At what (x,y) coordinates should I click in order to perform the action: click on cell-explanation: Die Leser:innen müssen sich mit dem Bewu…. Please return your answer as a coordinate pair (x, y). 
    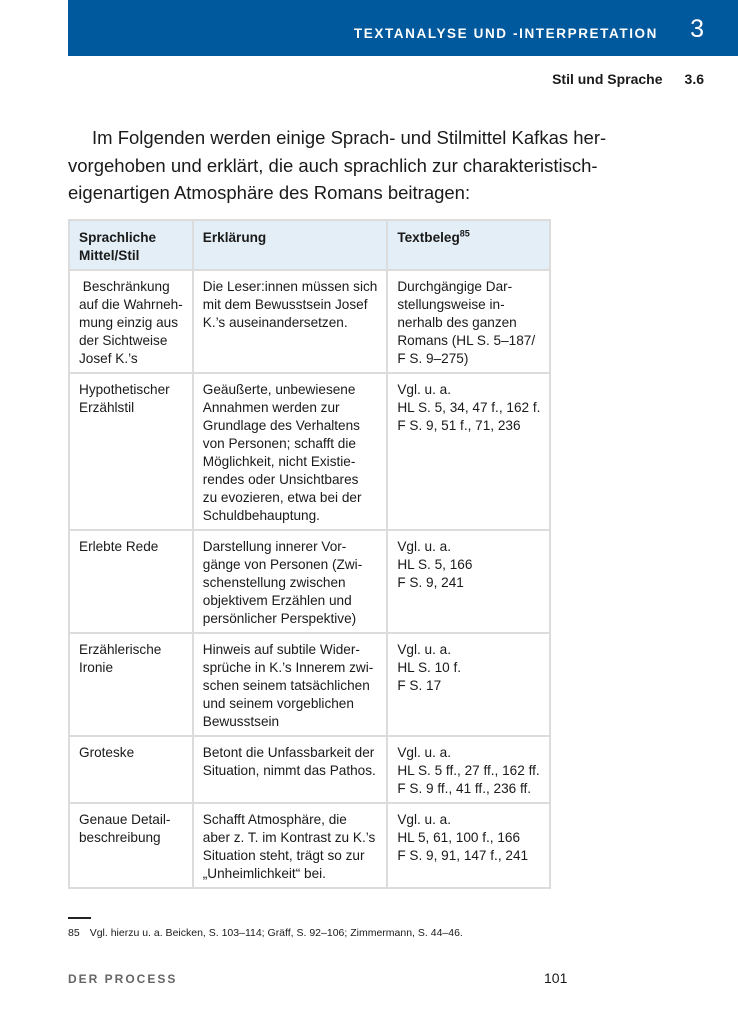
    Looking at the image, I should click on (290, 321).